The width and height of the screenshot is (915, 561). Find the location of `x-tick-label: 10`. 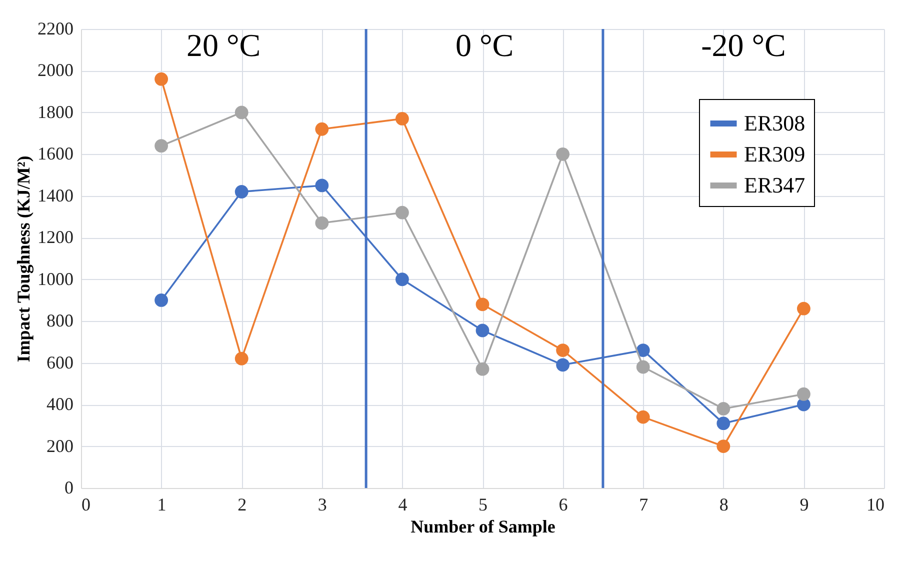

x-tick-label: 10 is located at coordinates (875, 504).